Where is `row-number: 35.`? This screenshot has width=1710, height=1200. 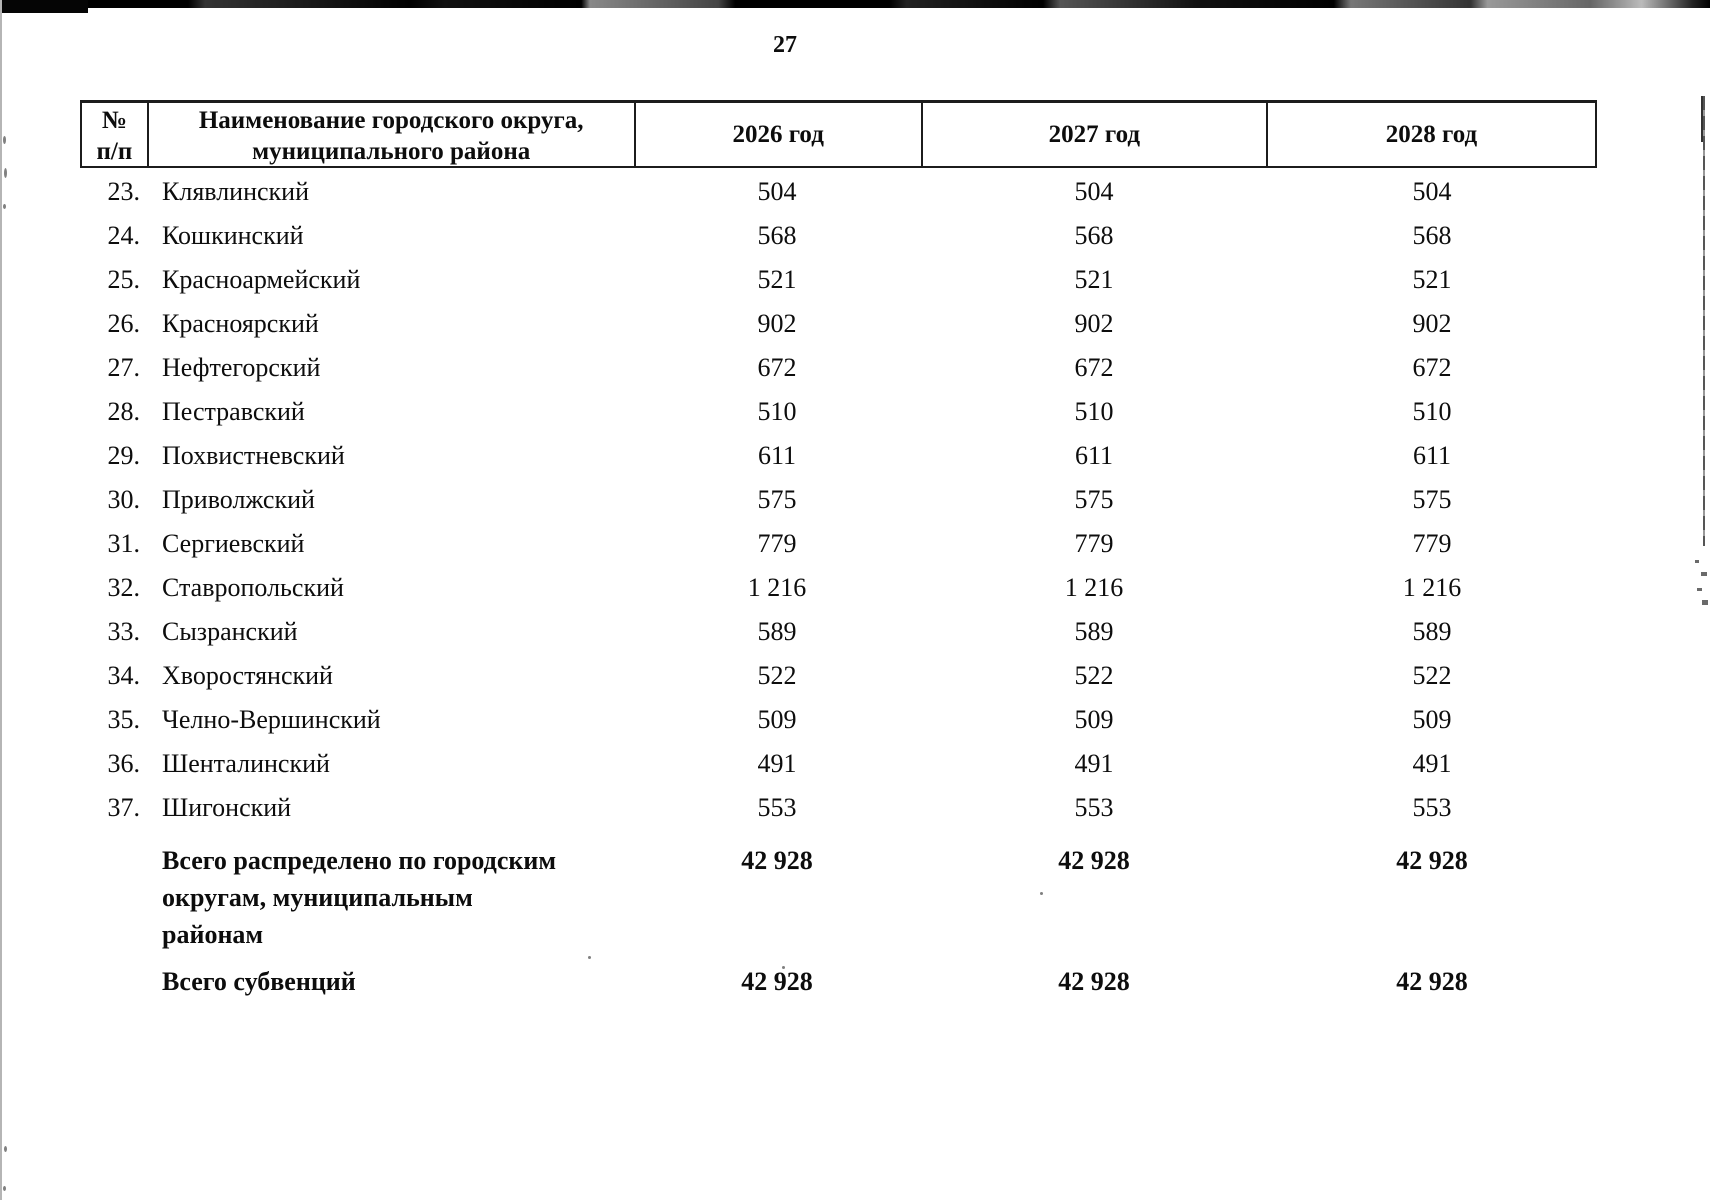 row-number: 35. is located at coordinates (124, 719).